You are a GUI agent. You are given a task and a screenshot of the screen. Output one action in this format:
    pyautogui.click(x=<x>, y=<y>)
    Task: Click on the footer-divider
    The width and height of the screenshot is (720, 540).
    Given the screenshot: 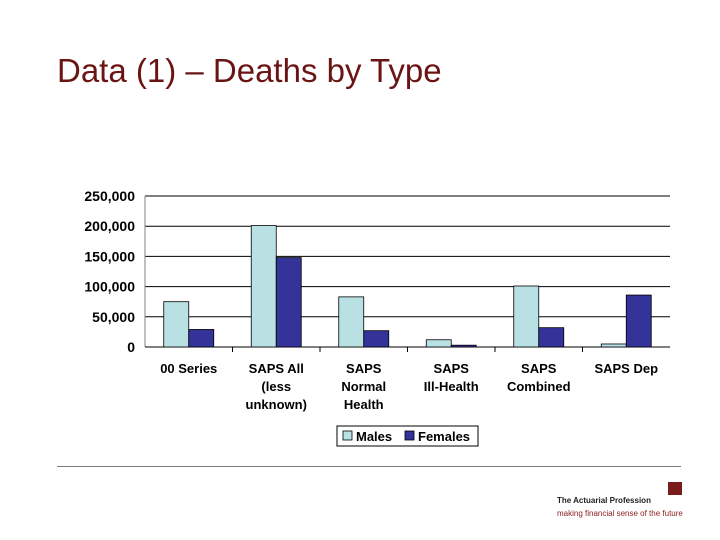 What is the action you would take?
    pyautogui.click(x=369, y=466)
    